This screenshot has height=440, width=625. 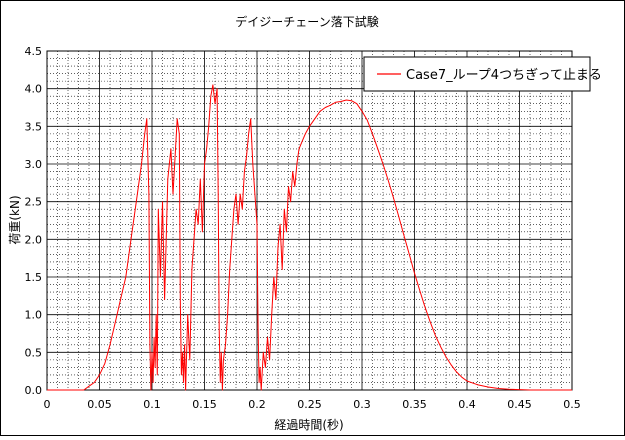 I want to click on x-tick-label: 0.05, so click(x=99, y=404).